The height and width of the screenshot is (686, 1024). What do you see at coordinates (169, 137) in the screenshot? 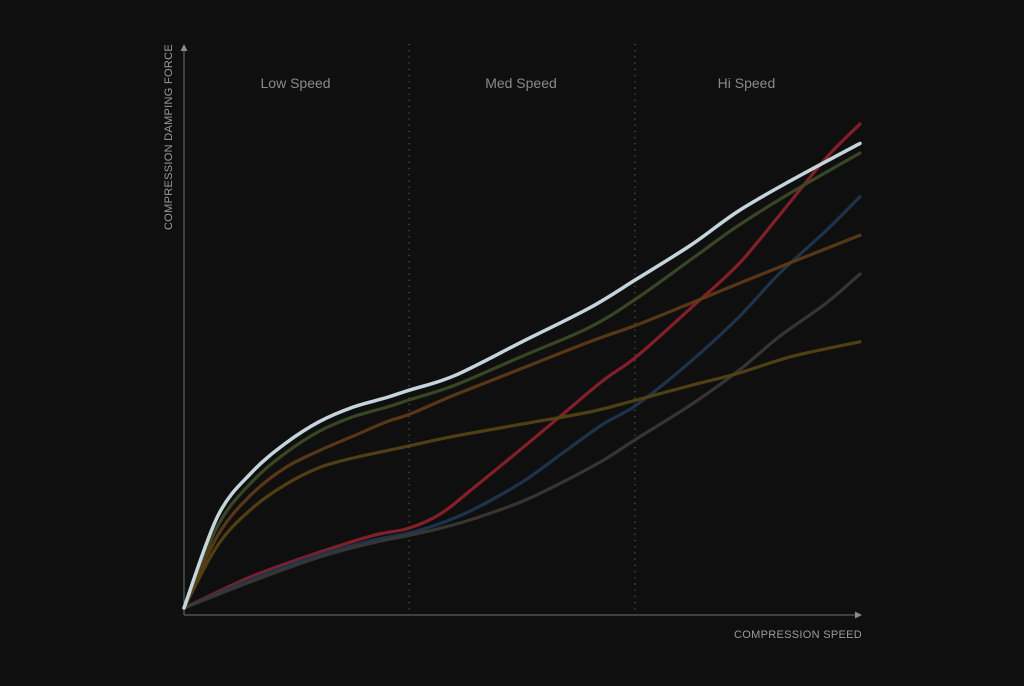
I see `y-axis-label: COMPRESSION DAMPING FORCE` at bounding box center [169, 137].